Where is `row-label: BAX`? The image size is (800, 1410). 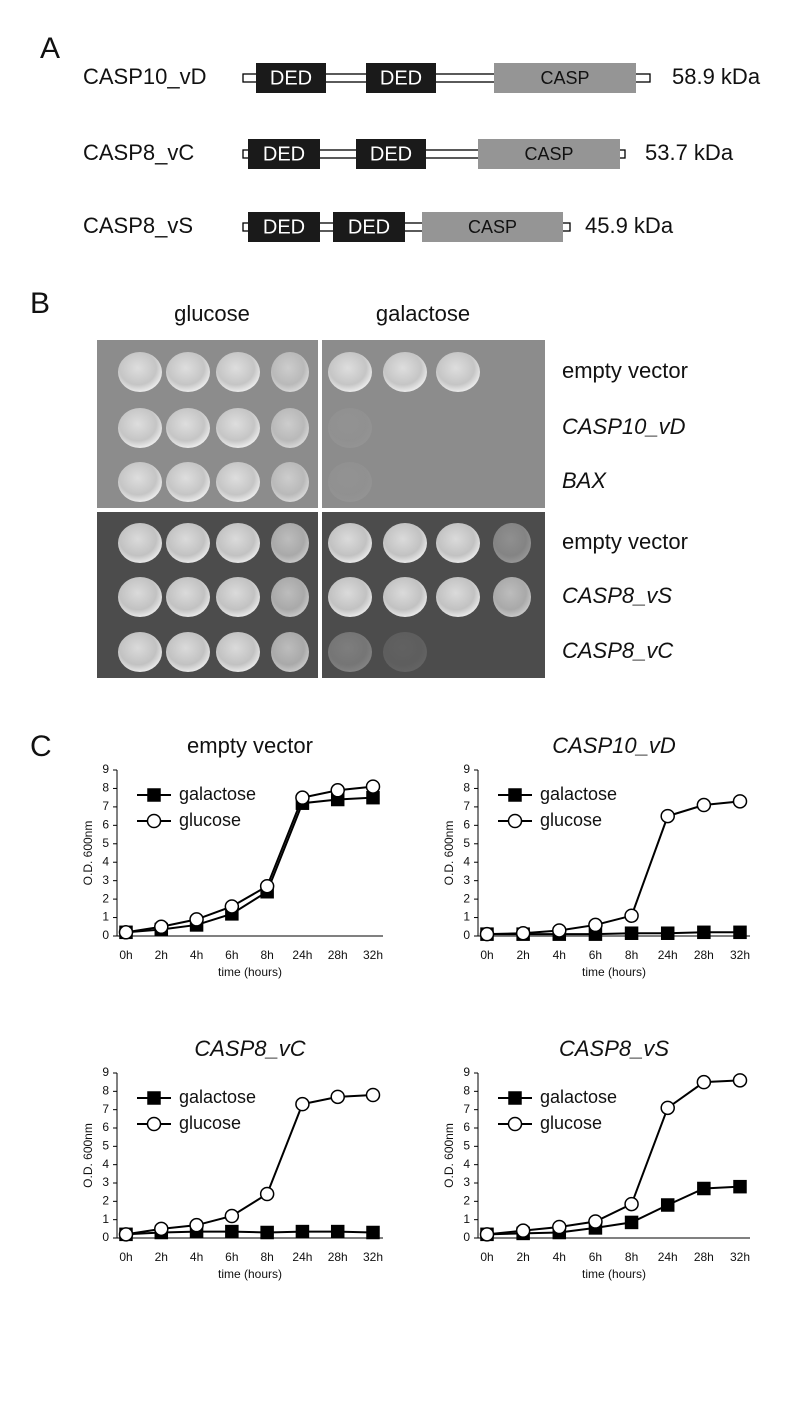
row-label: BAX is located at coordinates (584, 480).